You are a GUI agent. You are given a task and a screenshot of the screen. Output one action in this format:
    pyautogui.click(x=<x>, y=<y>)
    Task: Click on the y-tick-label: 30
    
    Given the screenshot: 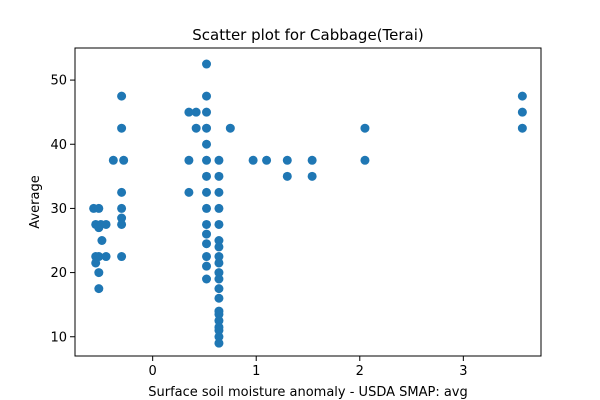 What is the action you would take?
    pyautogui.click(x=58, y=209)
    